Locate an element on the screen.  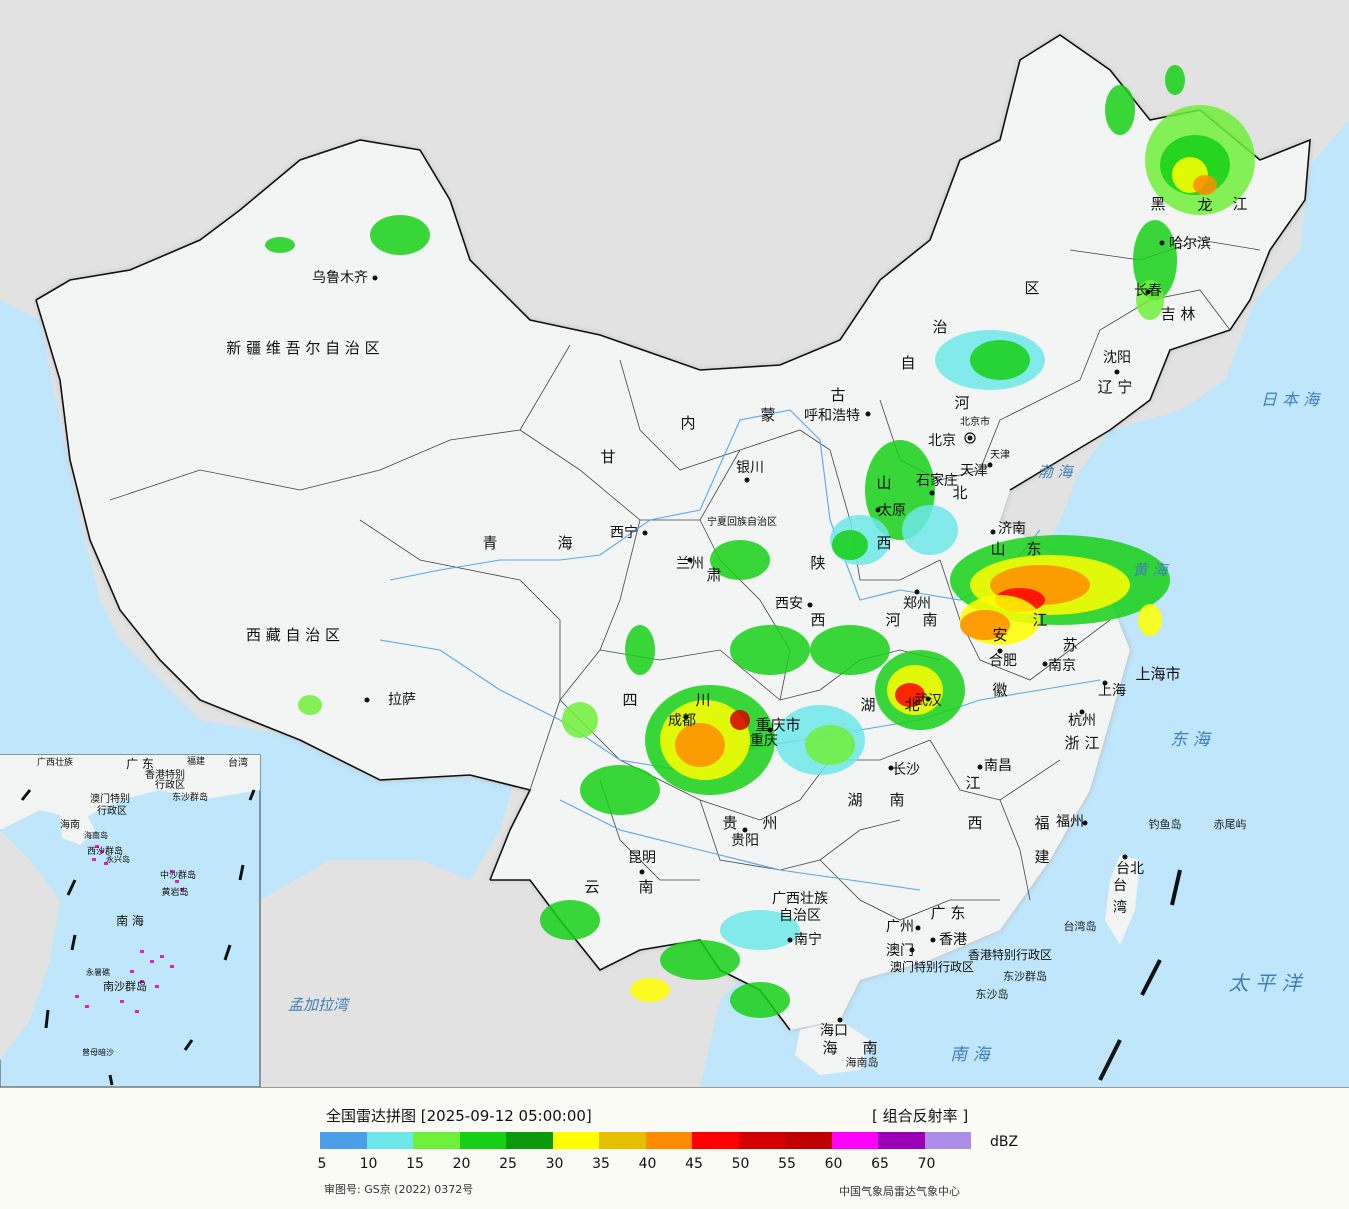
city-label: 上海 is located at coordinates (1112, 691).